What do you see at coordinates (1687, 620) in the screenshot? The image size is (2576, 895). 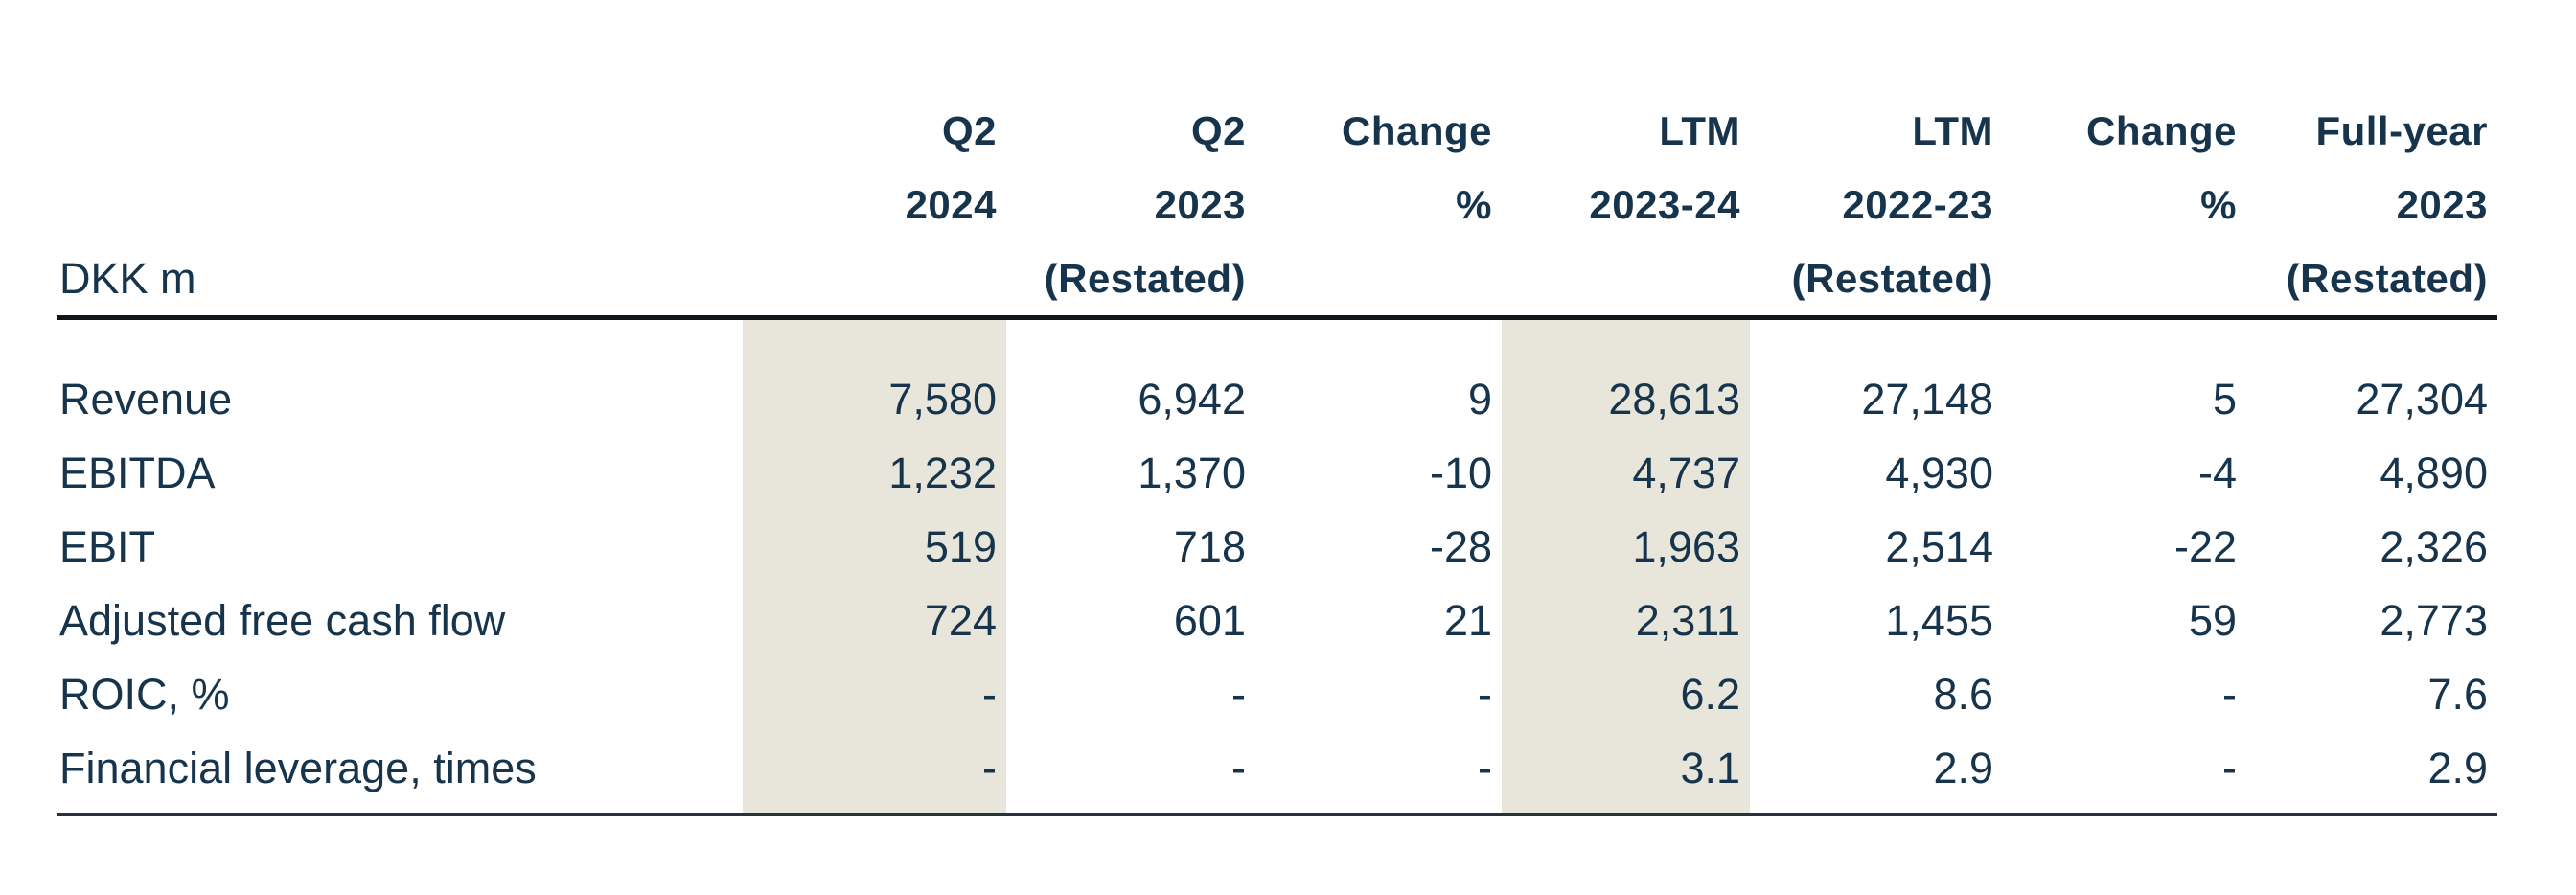 I see `cell-ltm-2023-24: 2,311` at bounding box center [1687, 620].